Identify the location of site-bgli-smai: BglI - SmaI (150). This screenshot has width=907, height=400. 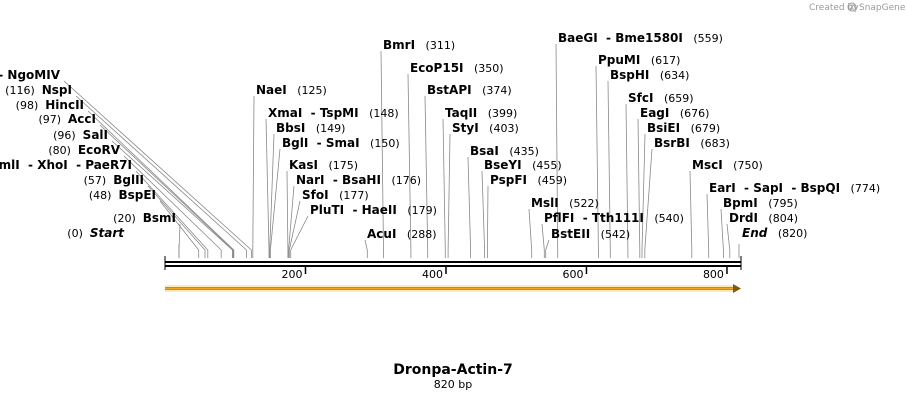
(341, 143).